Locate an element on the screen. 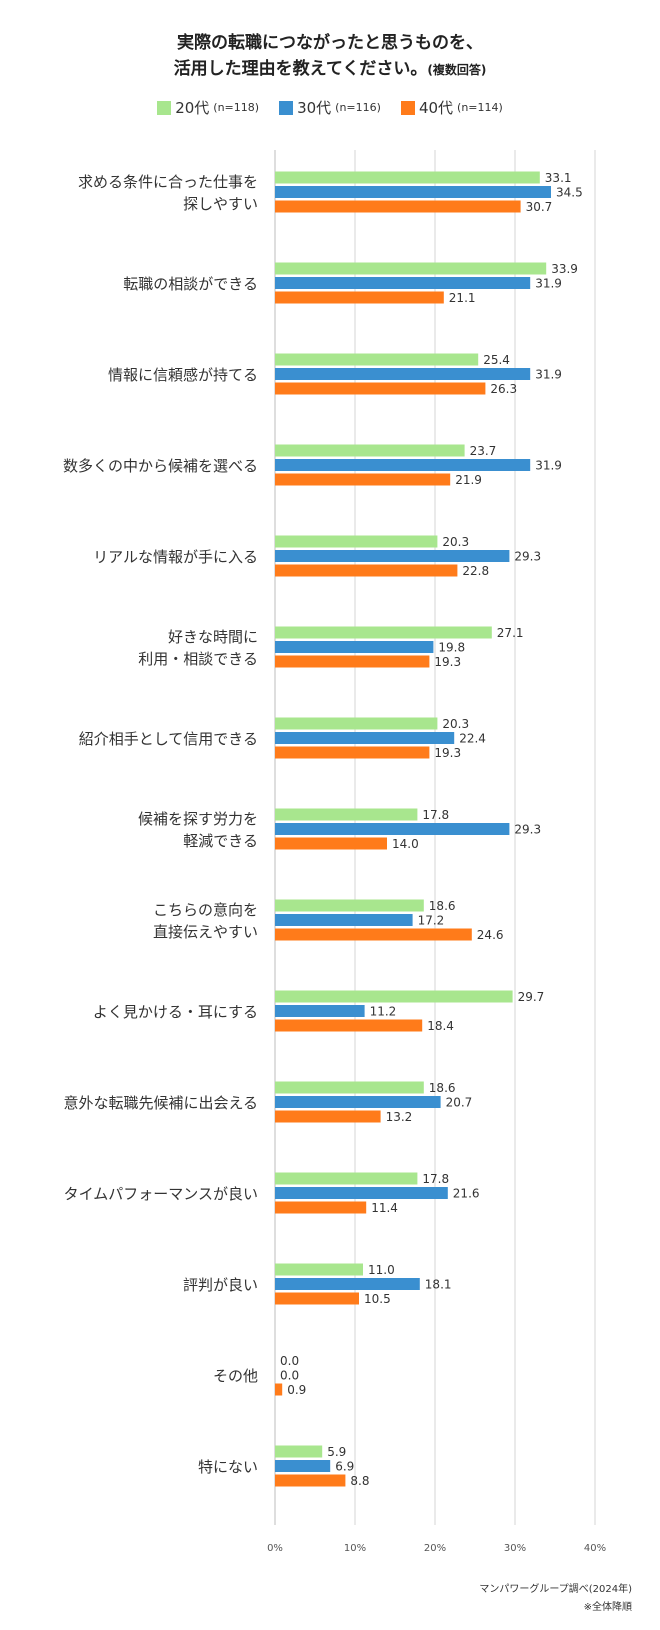 The image size is (660, 1630). legend: 20代 (n=118) 30代 (n=116) 40代 (n=114) is located at coordinates (330, 107).